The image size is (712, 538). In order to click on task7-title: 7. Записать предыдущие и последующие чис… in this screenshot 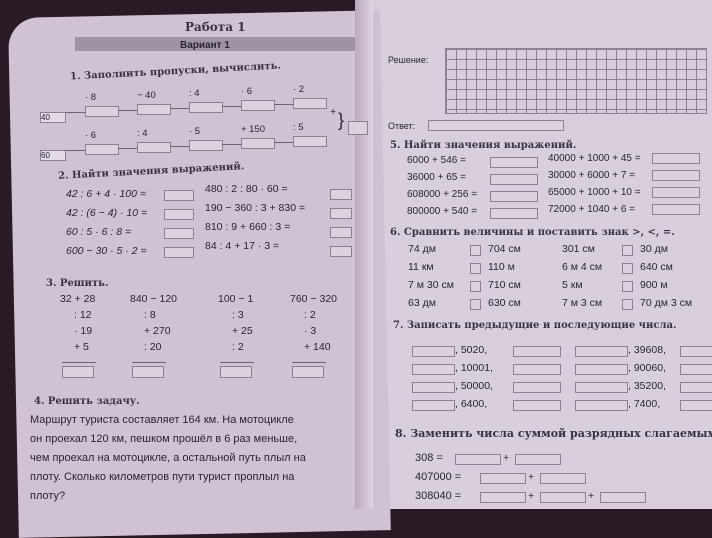, I will do `click(535, 325)`.